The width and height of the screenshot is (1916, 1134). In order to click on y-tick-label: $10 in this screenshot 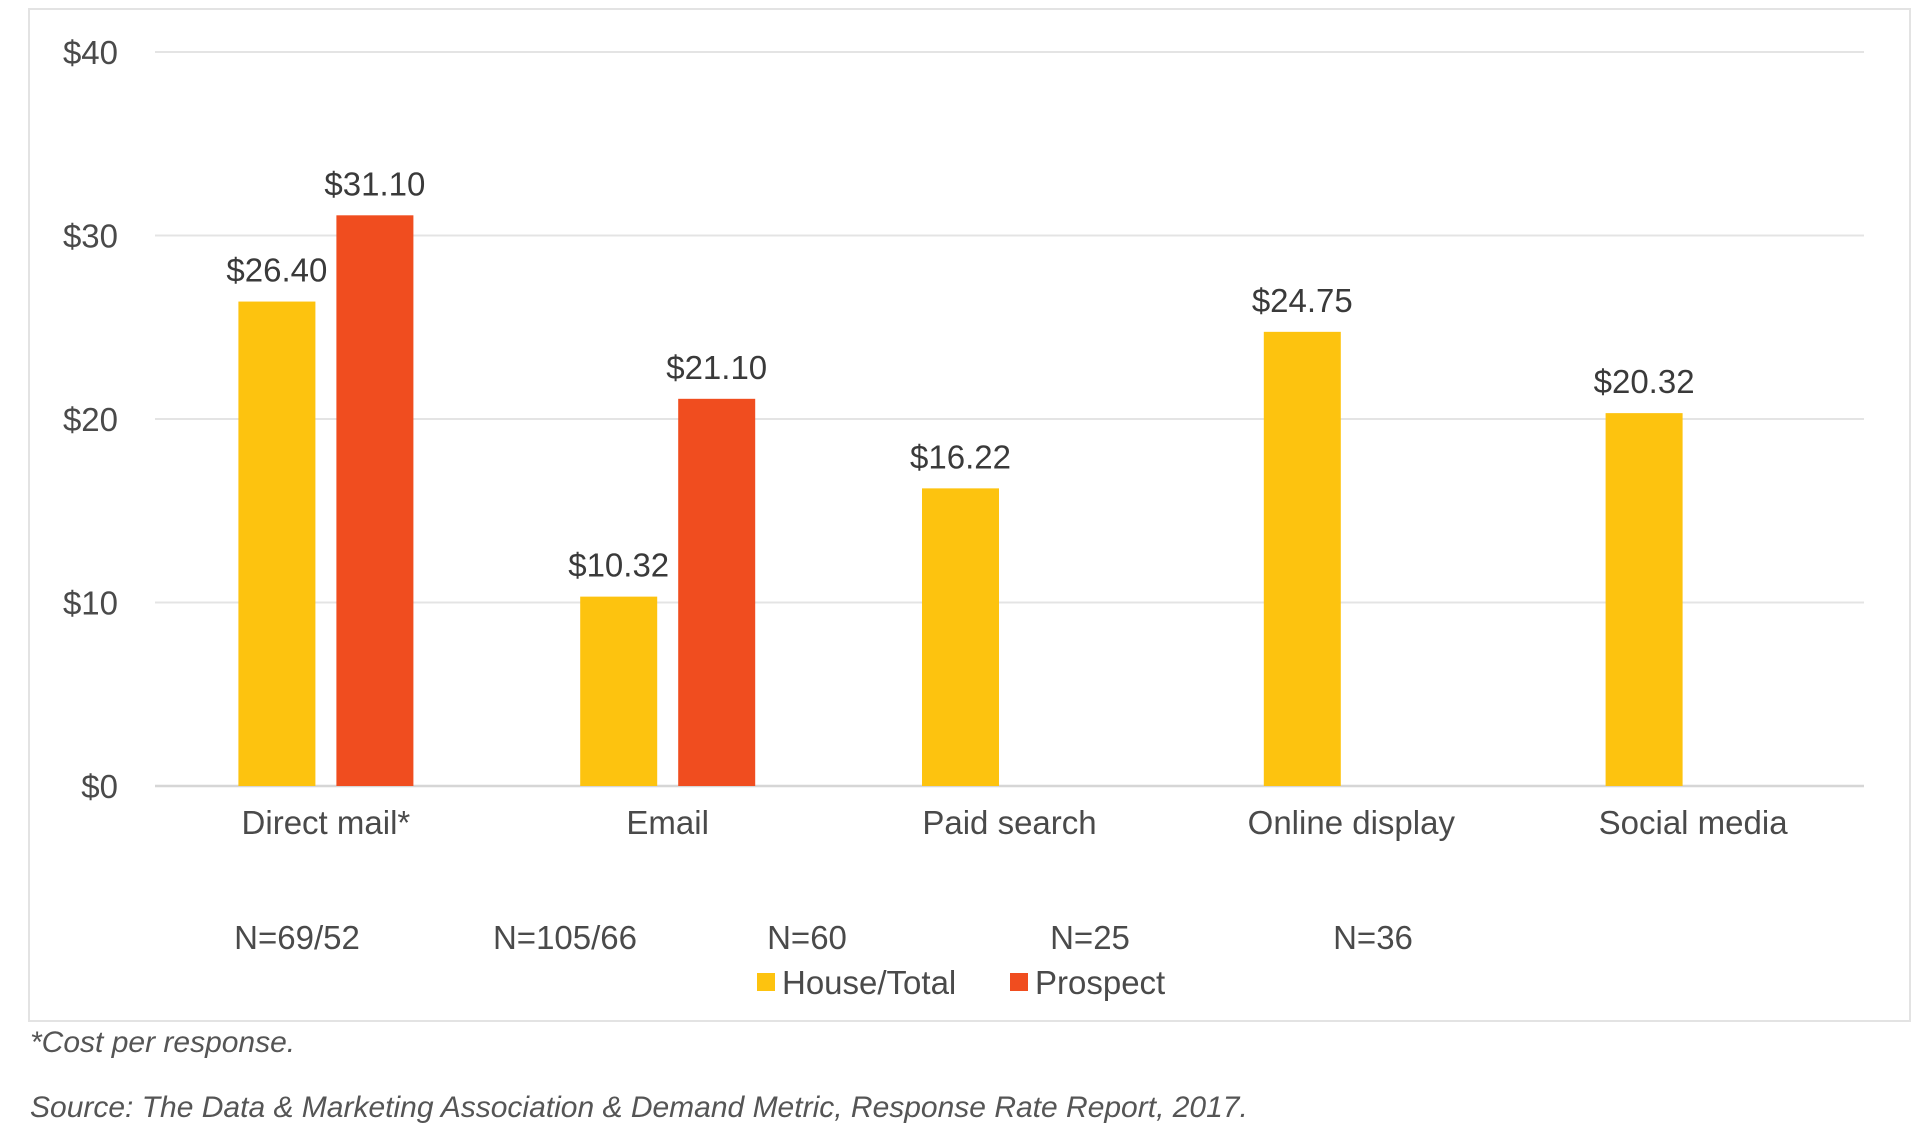, I will do `click(90, 603)`.